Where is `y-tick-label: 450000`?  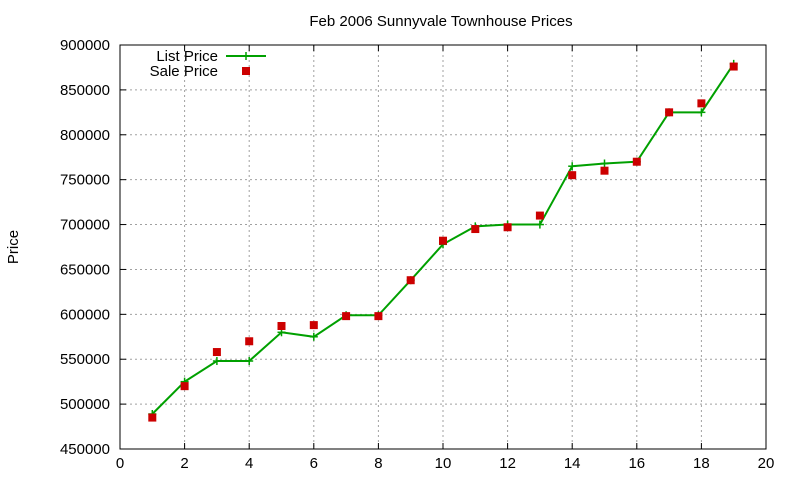
y-tick-label: 450000 is located at coordinates (85, 449).